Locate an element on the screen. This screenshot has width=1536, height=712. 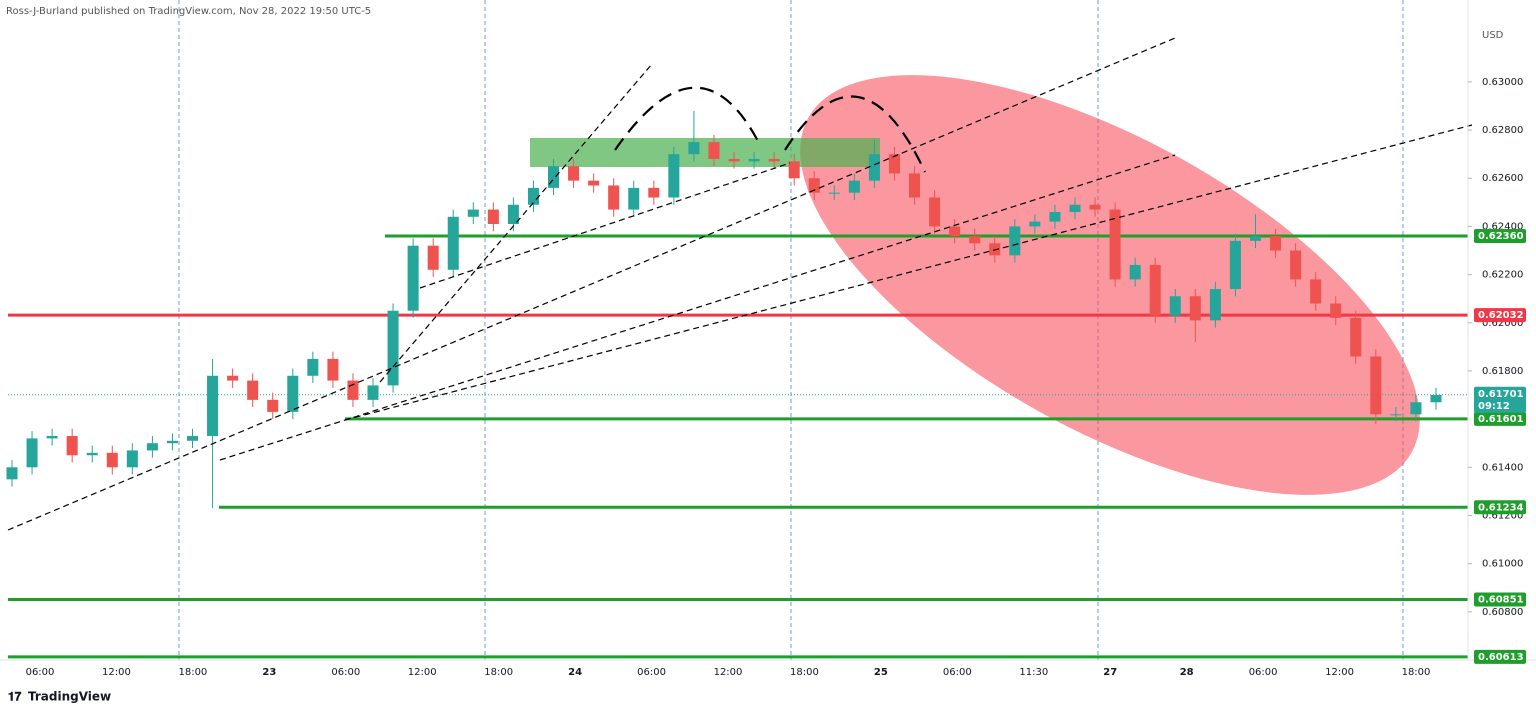
level-tag-label: 0.61234 is located at coordinates (1501, 507).